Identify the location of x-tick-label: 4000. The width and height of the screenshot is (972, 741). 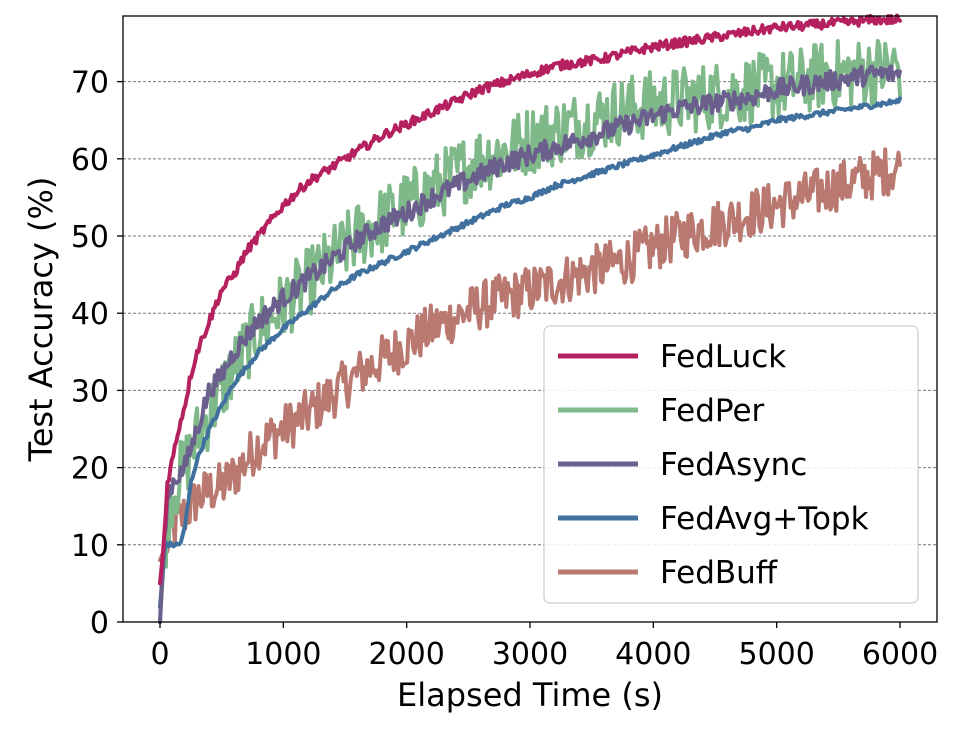
(653, 654).